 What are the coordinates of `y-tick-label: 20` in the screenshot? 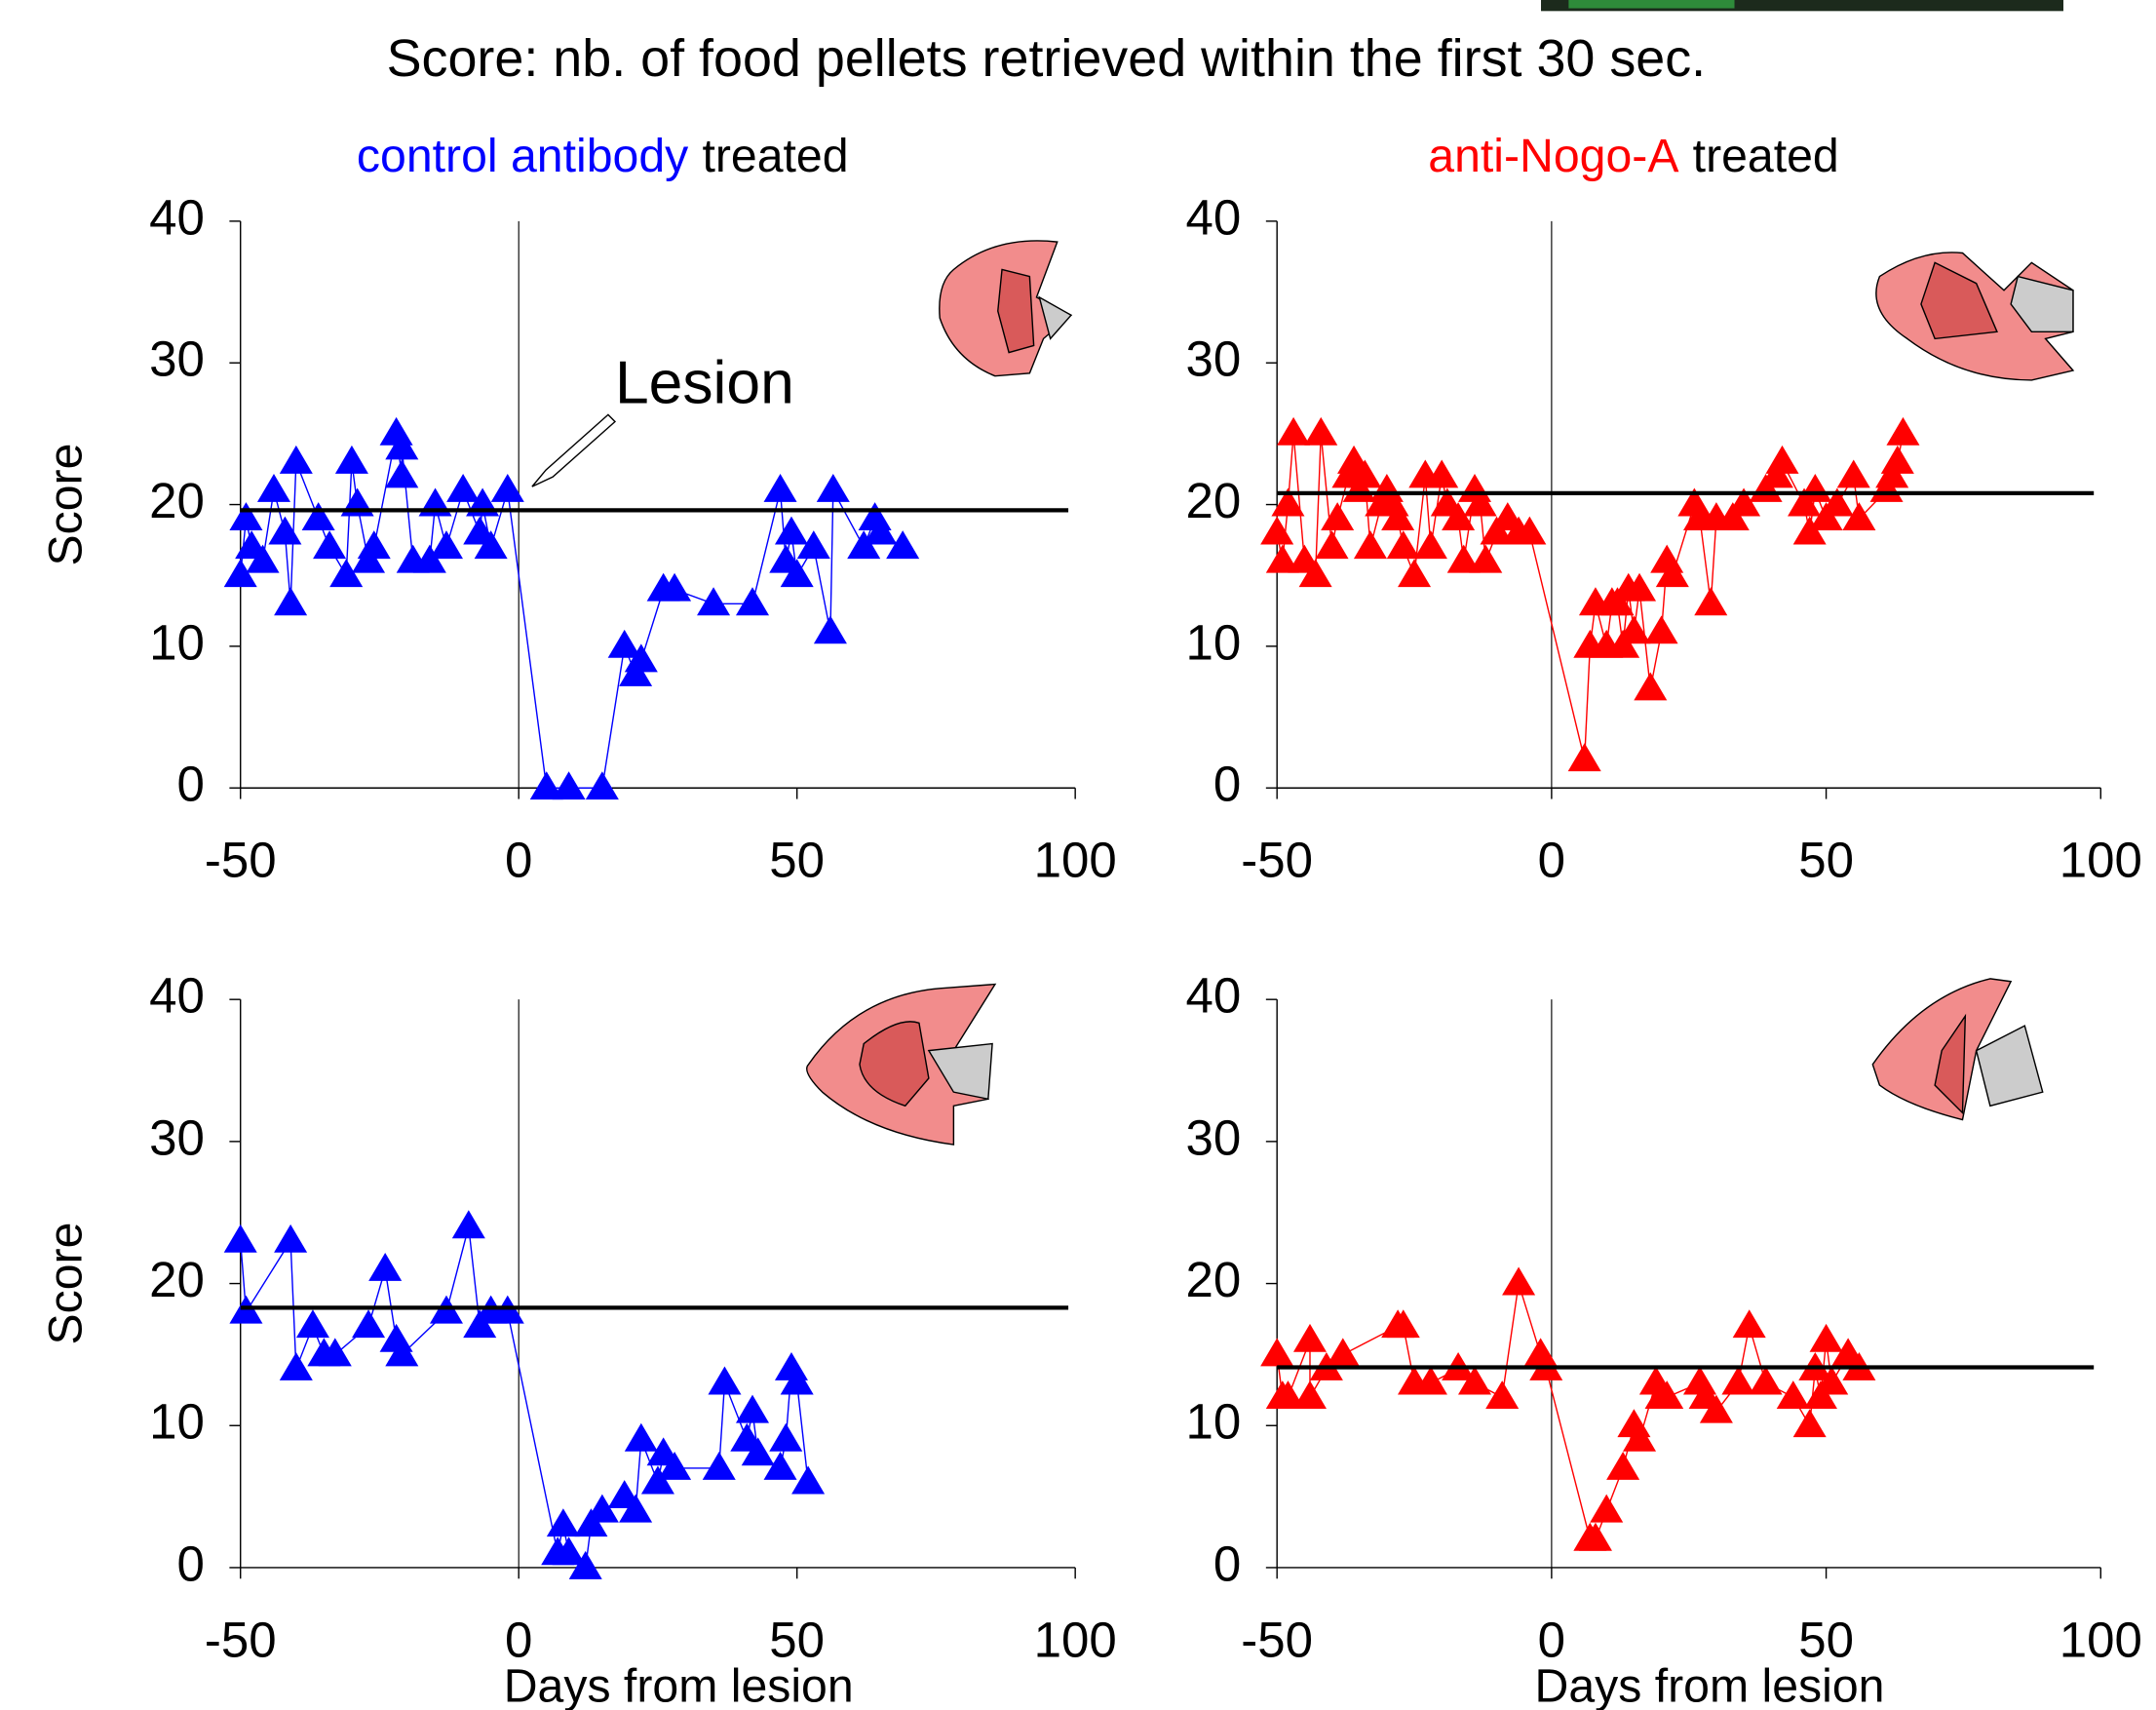 It's located at (177, 1279).